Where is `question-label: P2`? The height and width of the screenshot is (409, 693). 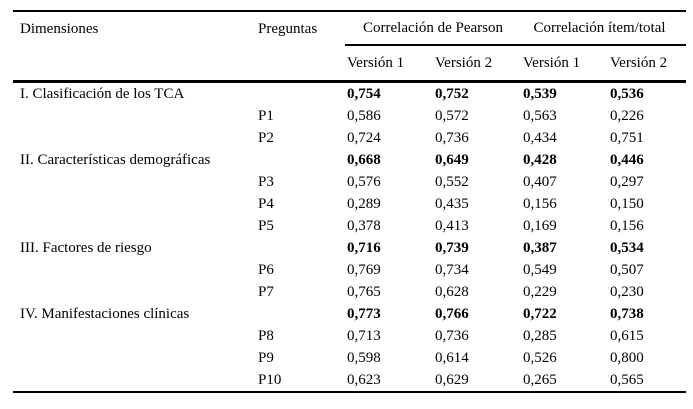 question-label: P2 is located at coordinates (266, 137).